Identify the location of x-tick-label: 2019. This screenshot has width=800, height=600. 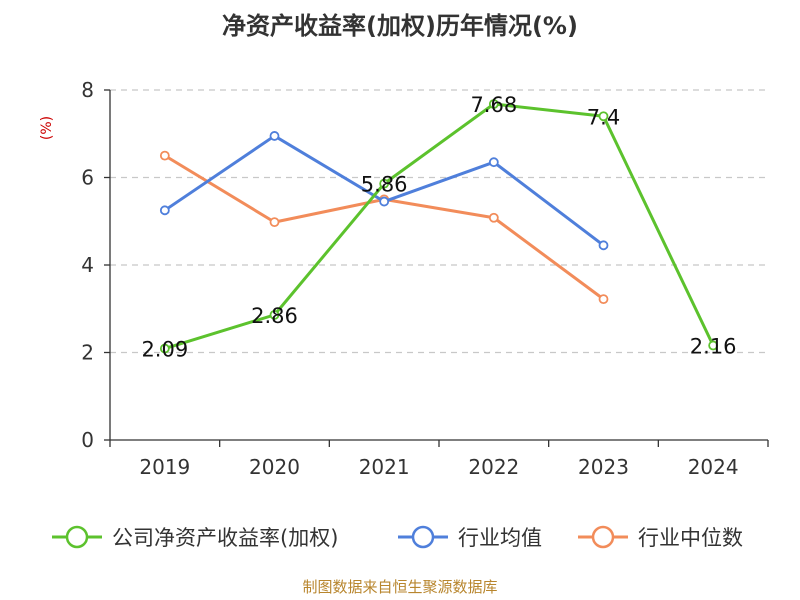
(164, 467).